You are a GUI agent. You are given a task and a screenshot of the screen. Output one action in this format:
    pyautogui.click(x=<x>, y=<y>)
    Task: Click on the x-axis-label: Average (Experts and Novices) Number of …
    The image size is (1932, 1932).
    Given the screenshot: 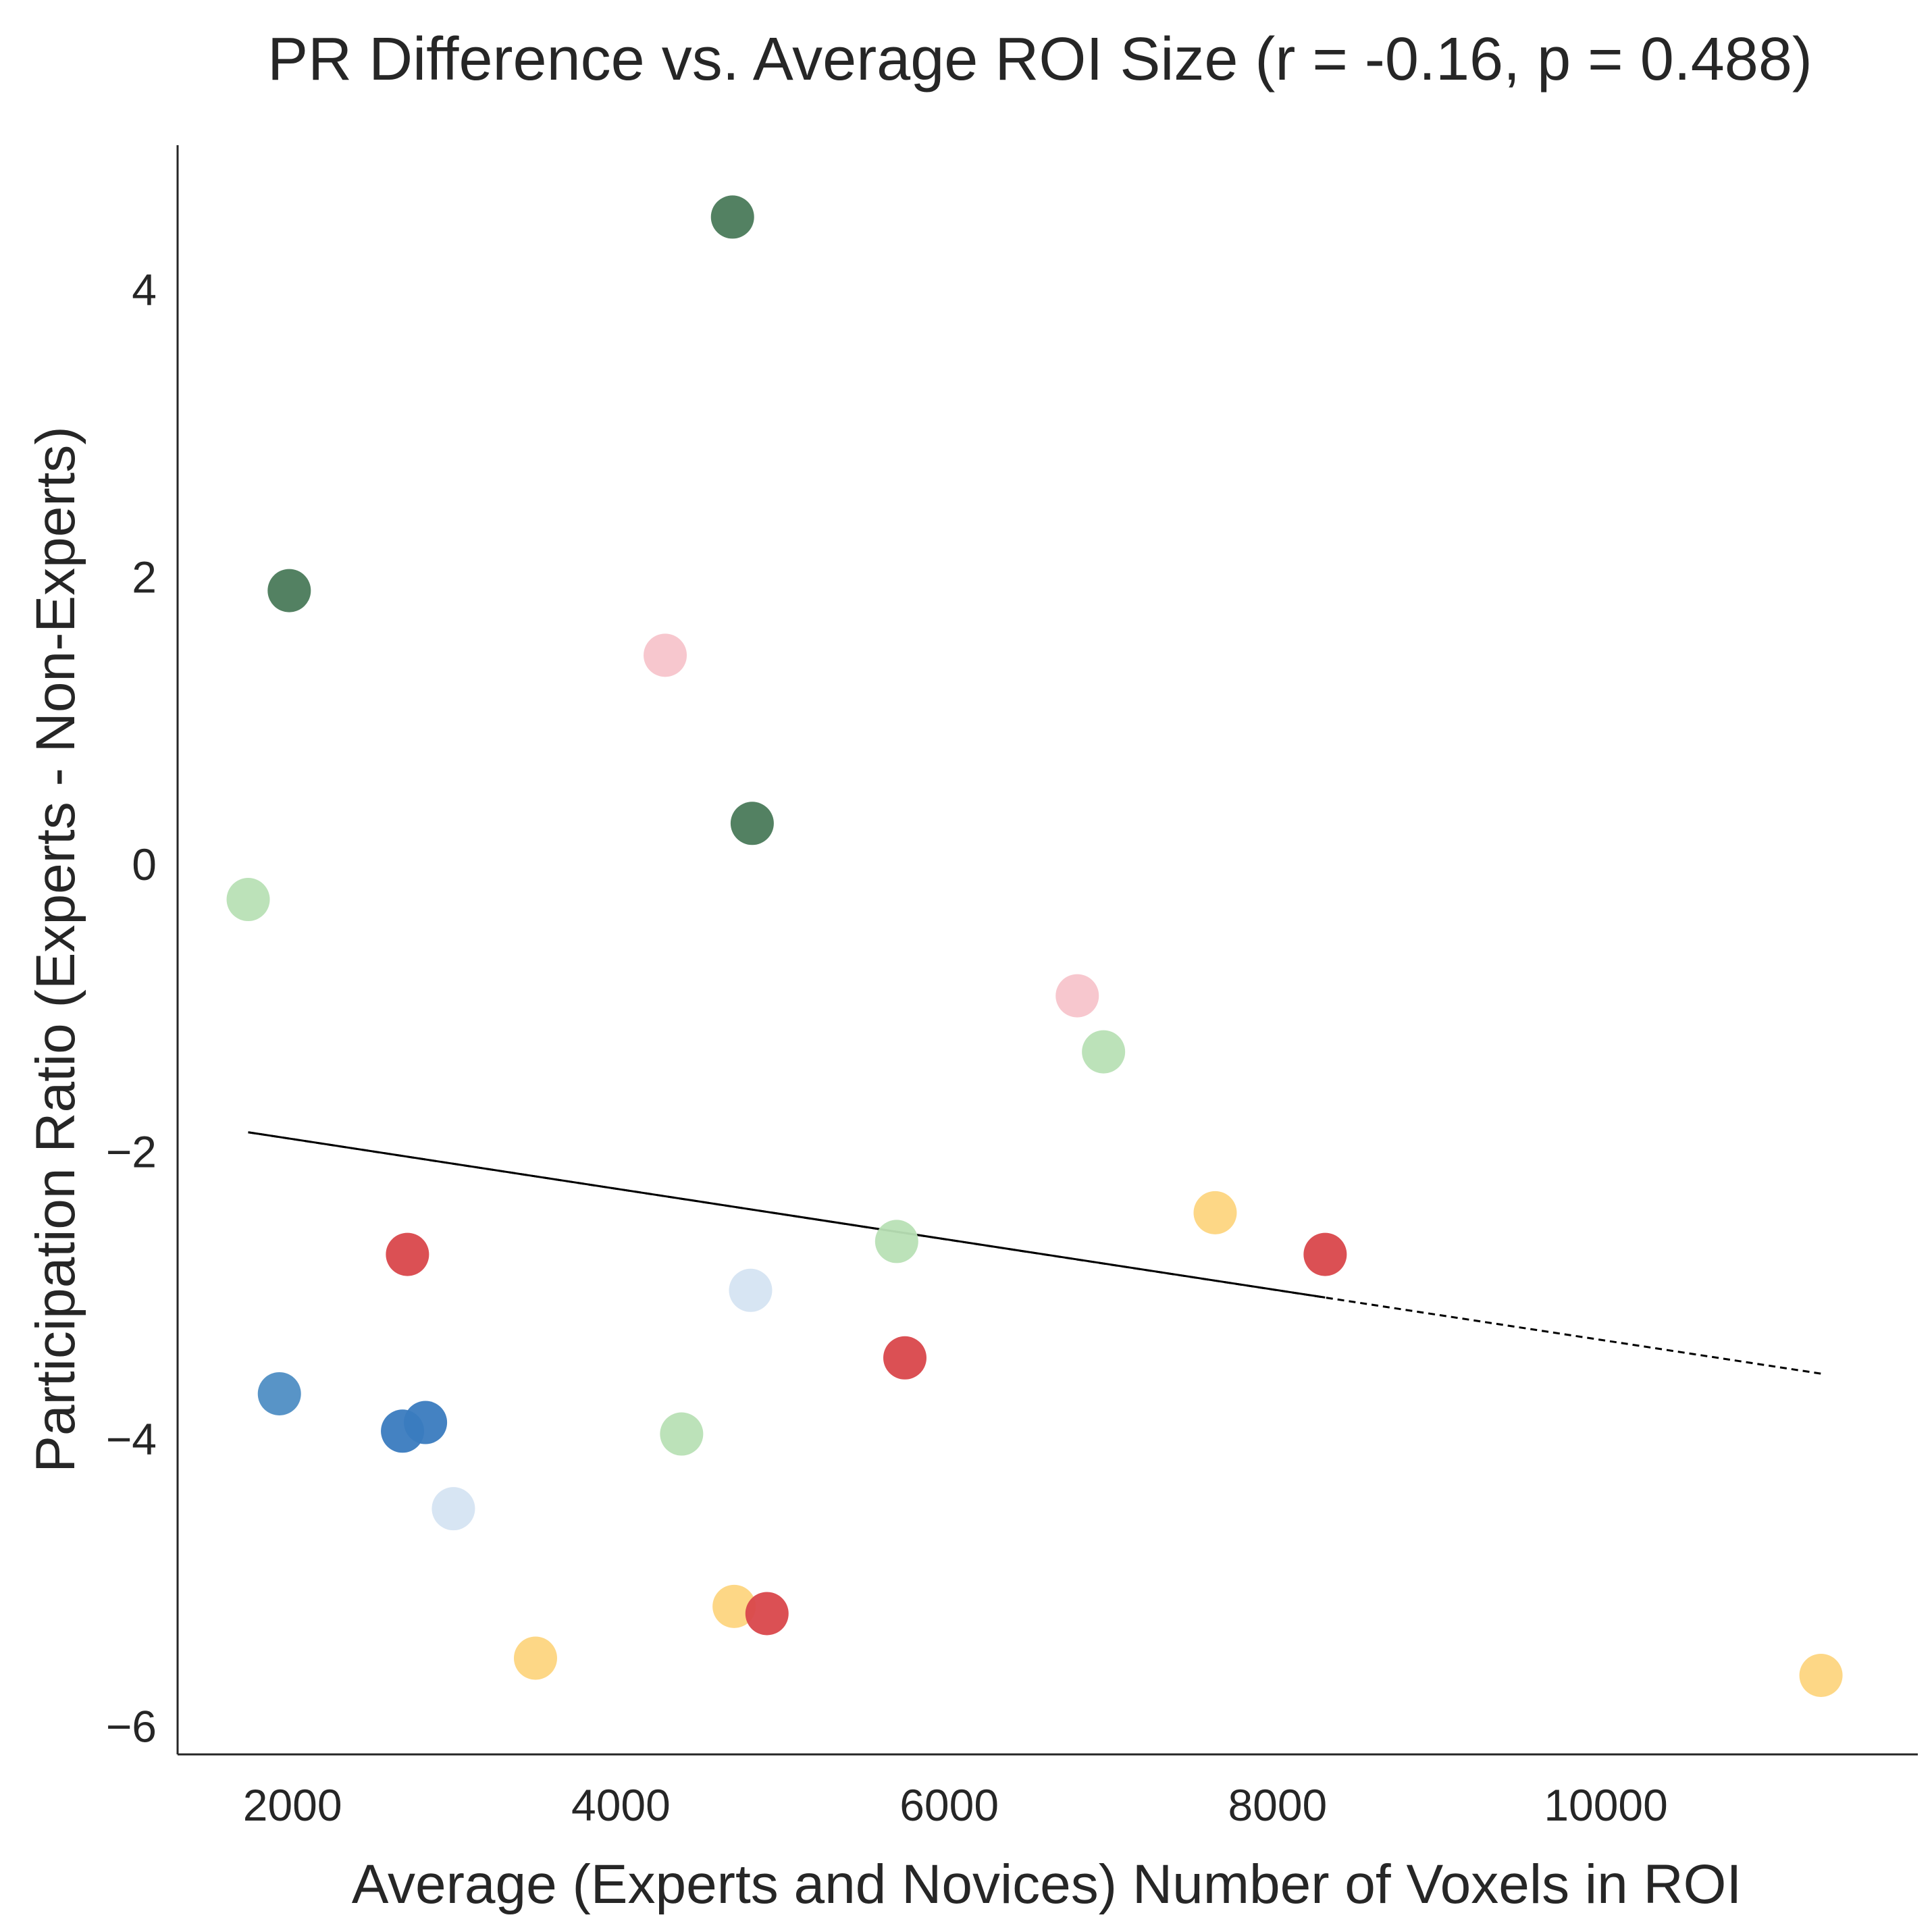 What is the action you would take?
    pyautogui.click(x=1047, y=1885)
    